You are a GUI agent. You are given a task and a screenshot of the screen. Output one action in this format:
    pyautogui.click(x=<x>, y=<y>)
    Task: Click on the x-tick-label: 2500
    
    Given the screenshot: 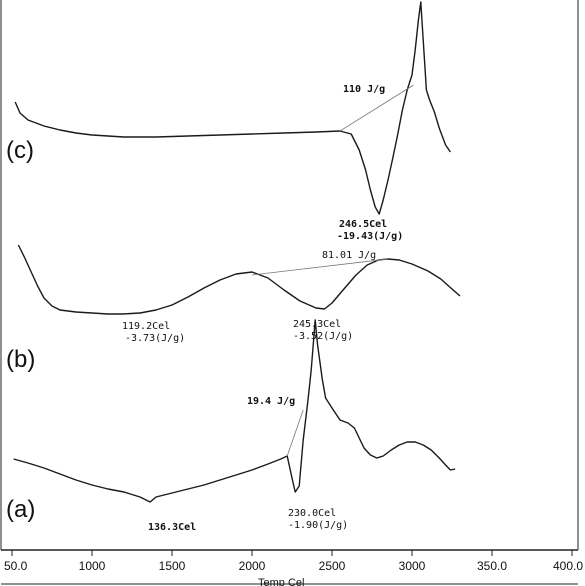 What is the action you would take?
    pyautogui.click(x=332, y=566)
    